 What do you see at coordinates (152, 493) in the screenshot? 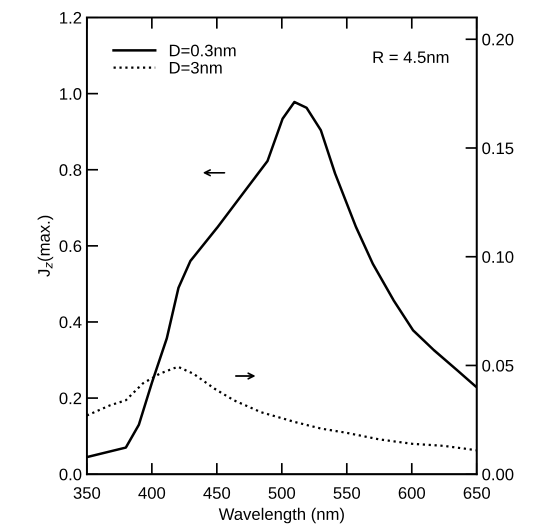
I see `x-tick-label: 400` at bounding box center [152, 493].